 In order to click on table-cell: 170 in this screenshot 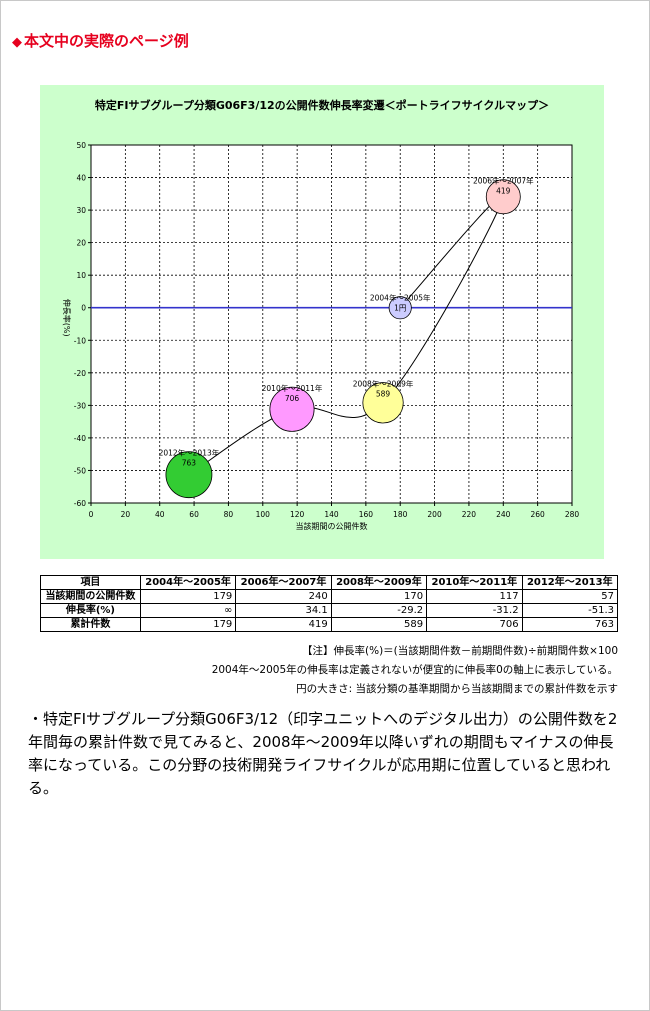, I will do `click(379, 596)`.